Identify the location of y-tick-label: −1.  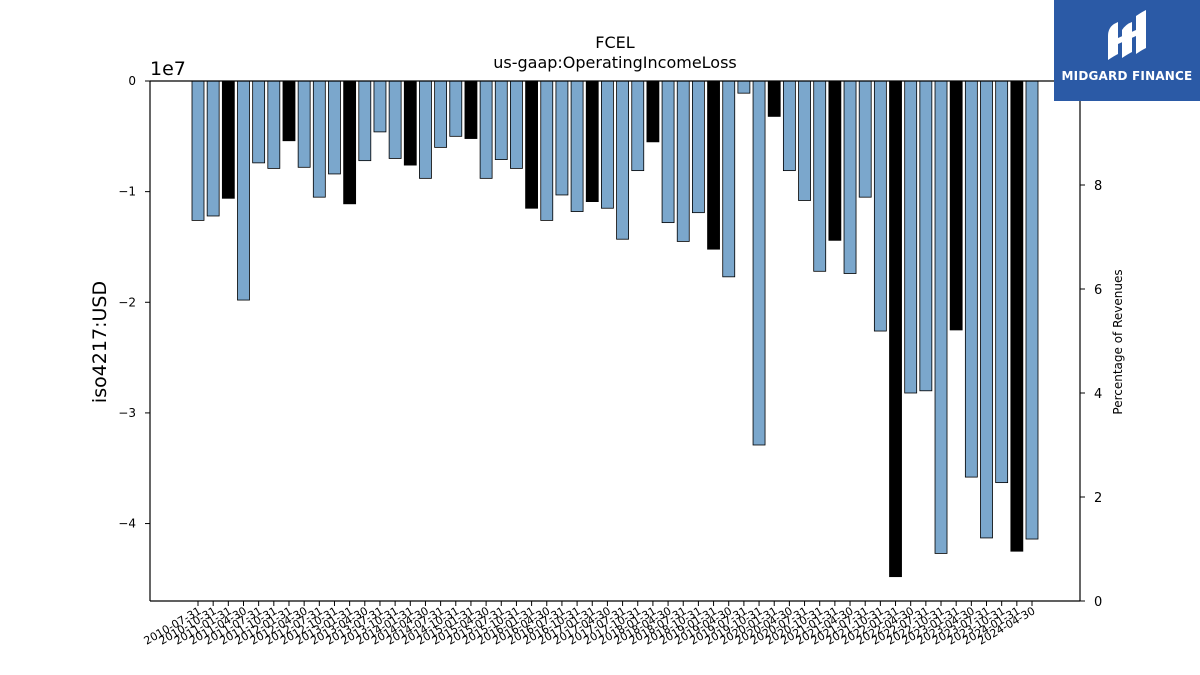
(127, 192).